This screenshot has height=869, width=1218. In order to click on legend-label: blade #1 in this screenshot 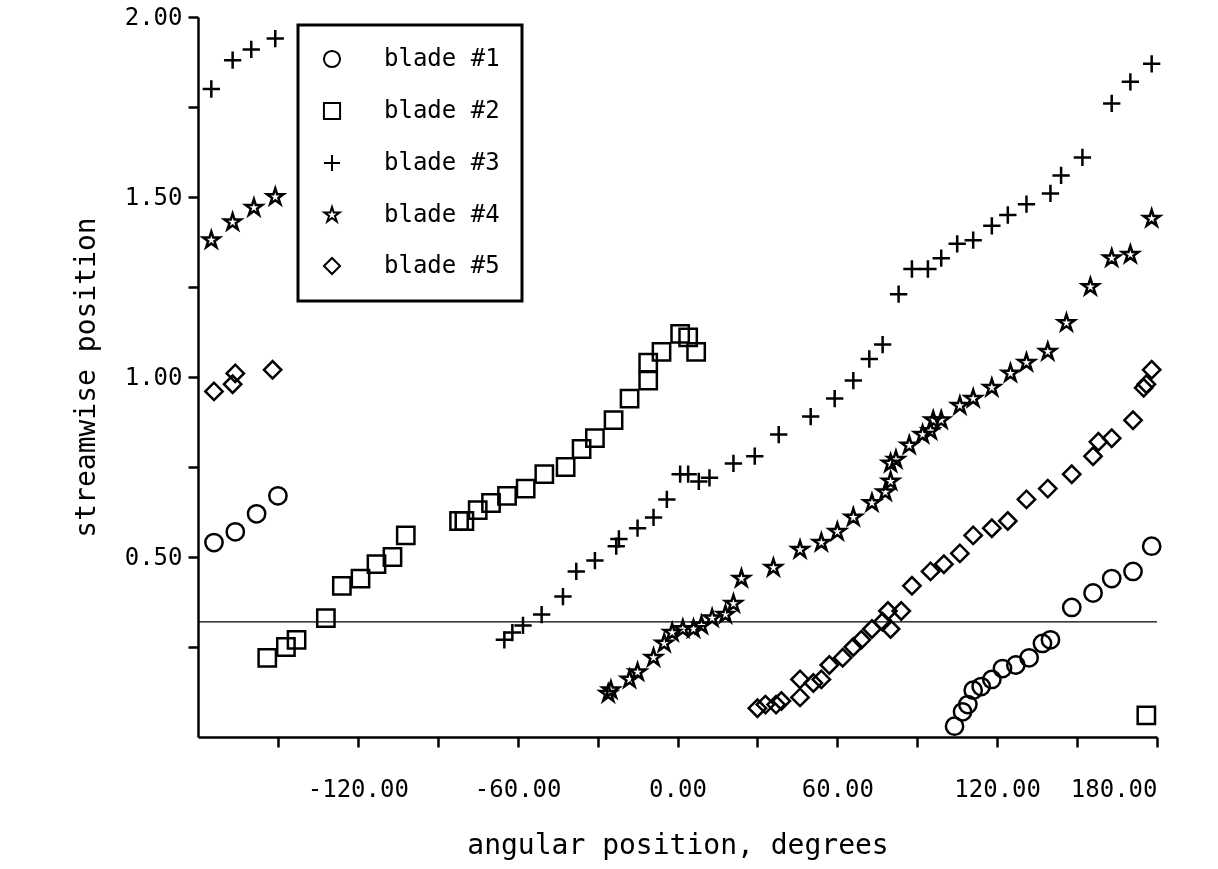, I will do `click(442, 58)`.